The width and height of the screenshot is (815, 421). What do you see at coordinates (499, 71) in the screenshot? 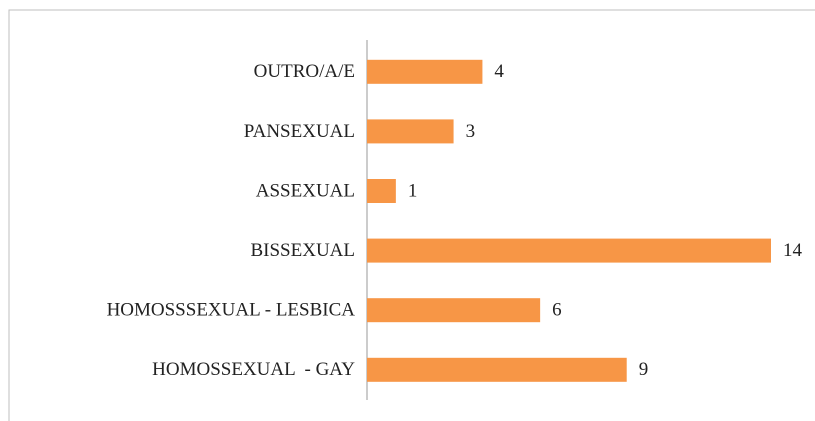
I see `data-label: 4` at bounding box center [499, 71].